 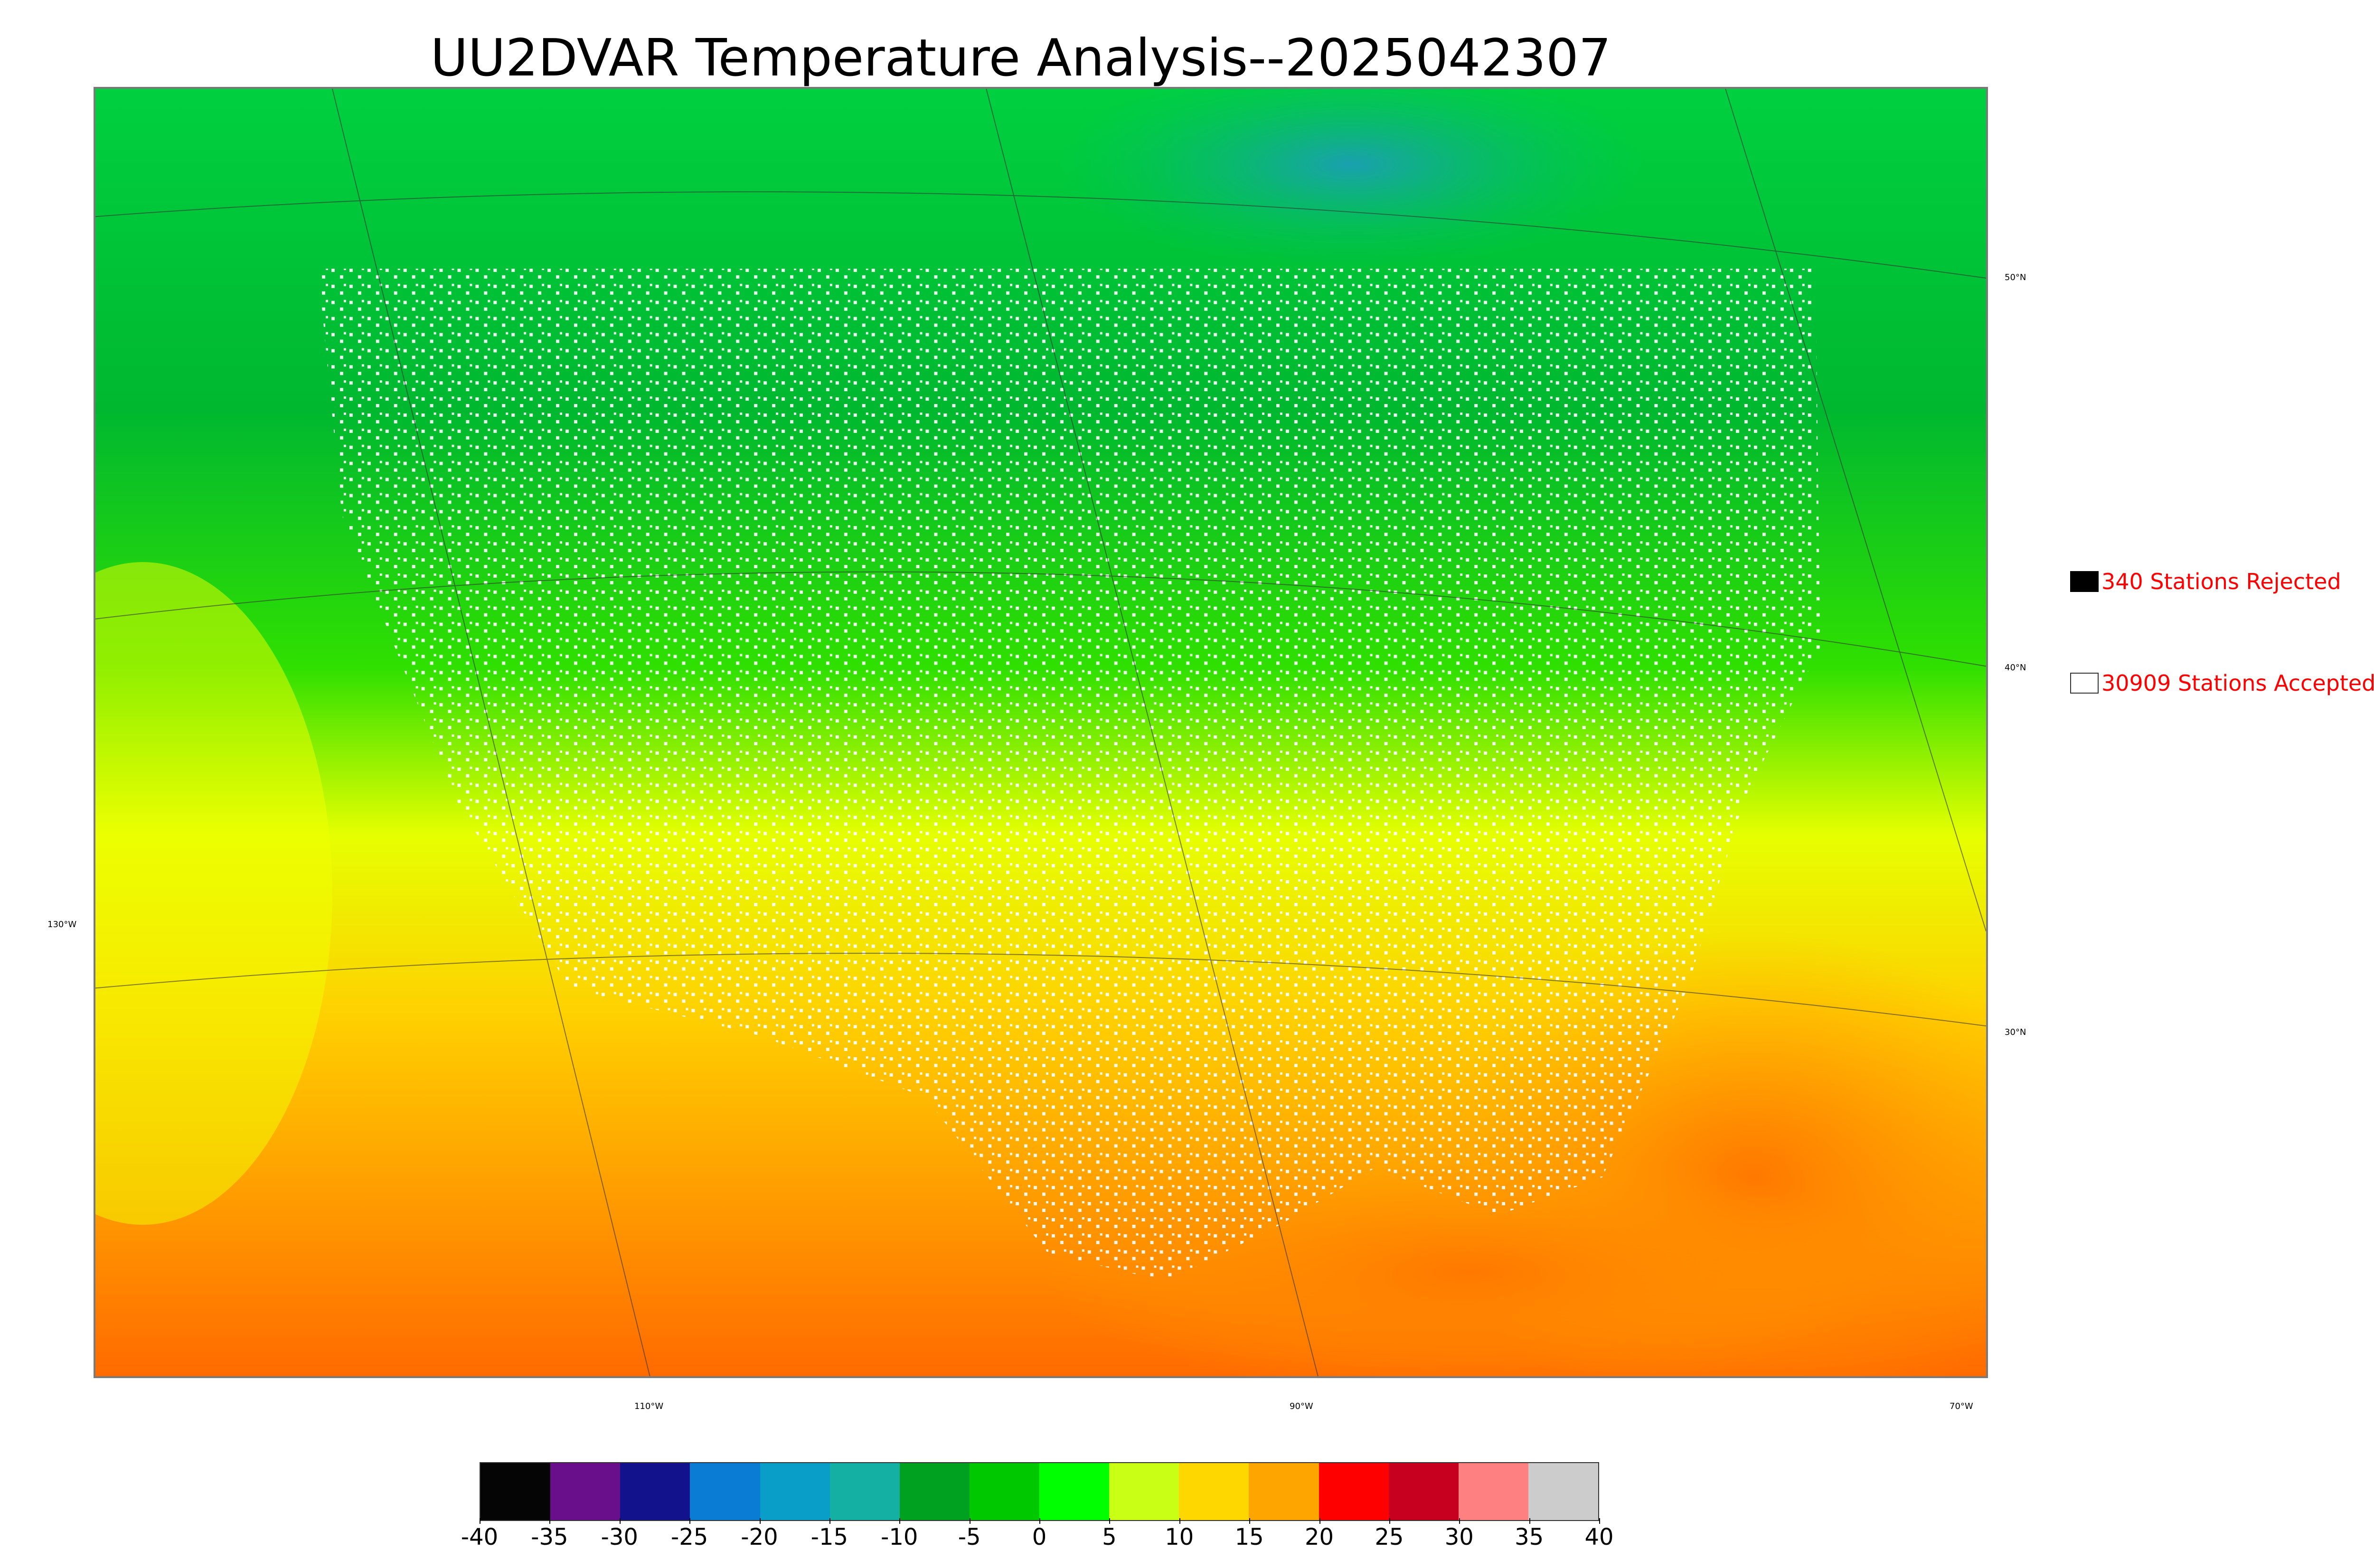 I want to click on hudson-bay-cool-area, so click(x=1351, y=179).